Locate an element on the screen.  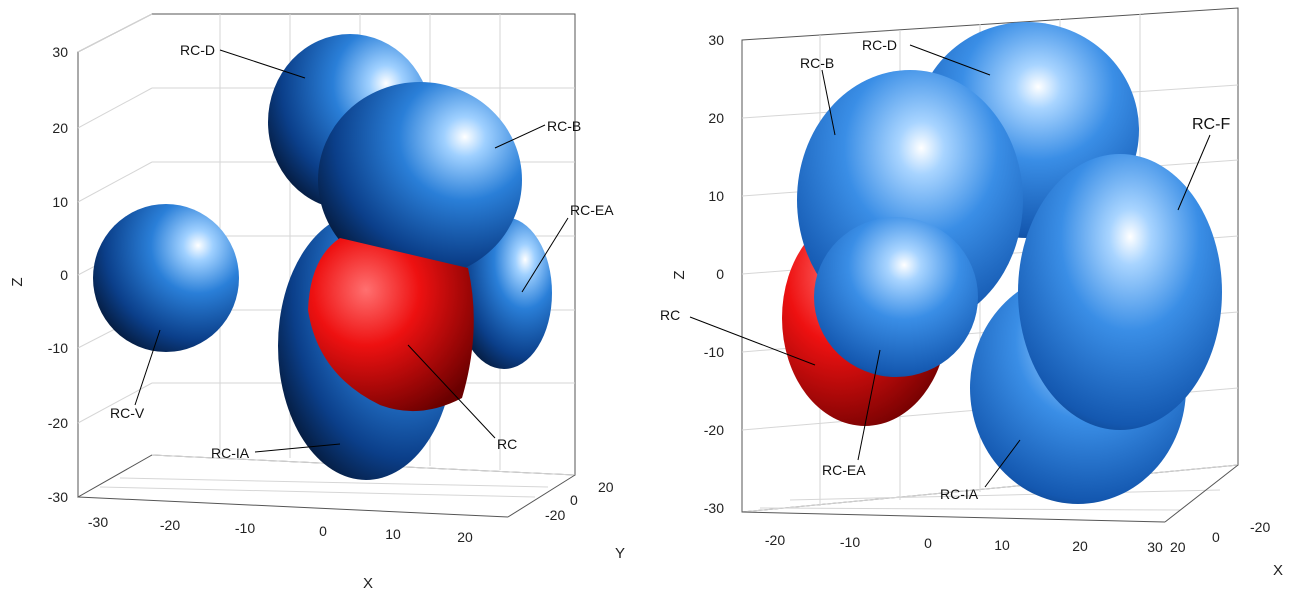
left-y-ticks: 20 0 -20 is located at coordinates (579, 501).